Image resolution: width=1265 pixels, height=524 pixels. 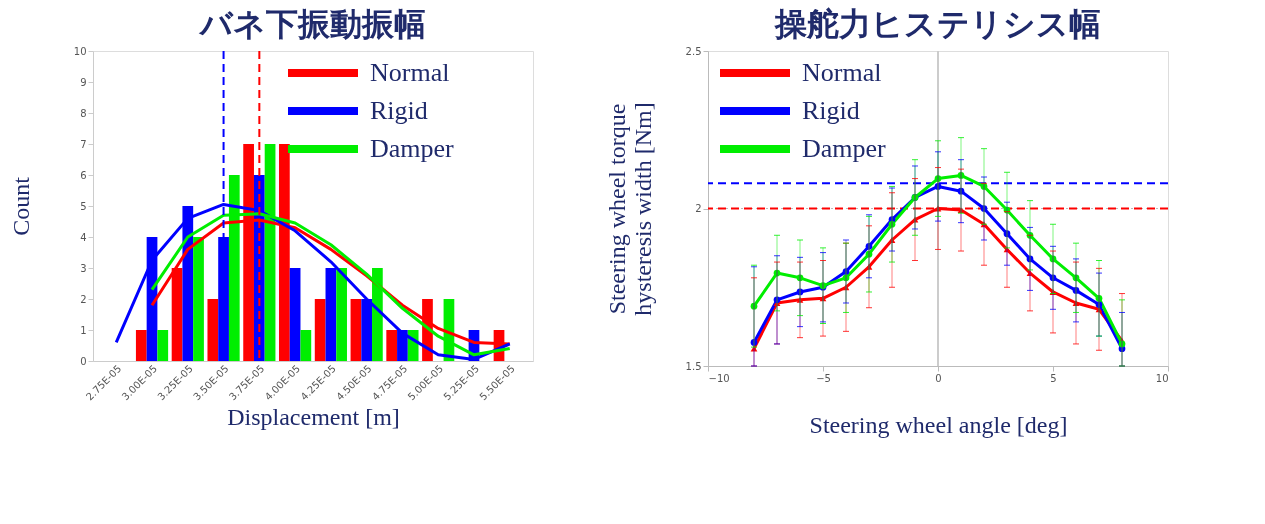 What do you see at coordinates (938, 424) in the screenshot?
I see `x-axis-title: Steering wheel angle [deg]` at bounding box center [938, 424].